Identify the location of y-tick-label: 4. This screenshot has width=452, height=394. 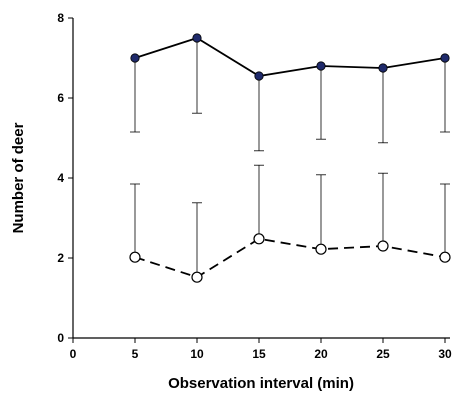
(60, 178).